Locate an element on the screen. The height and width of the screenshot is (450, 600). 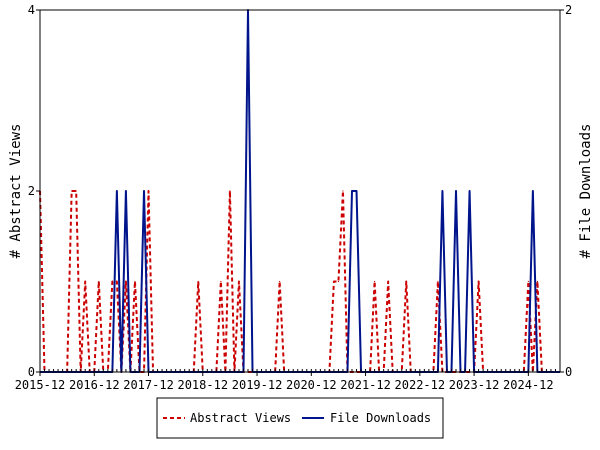
y-left-axis-title: # Abstract Views is located at coordinates (16, 191).